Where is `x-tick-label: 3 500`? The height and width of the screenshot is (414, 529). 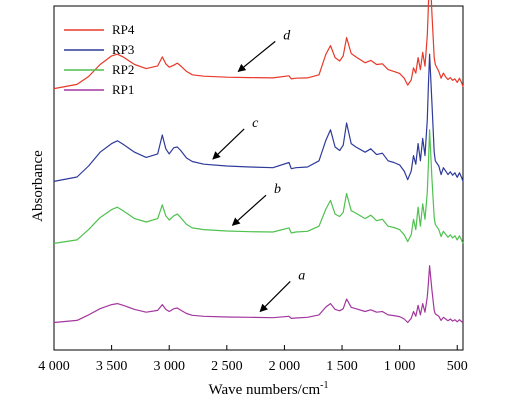
x-tick-label: 3 500 is located at coordinates (112, 366).